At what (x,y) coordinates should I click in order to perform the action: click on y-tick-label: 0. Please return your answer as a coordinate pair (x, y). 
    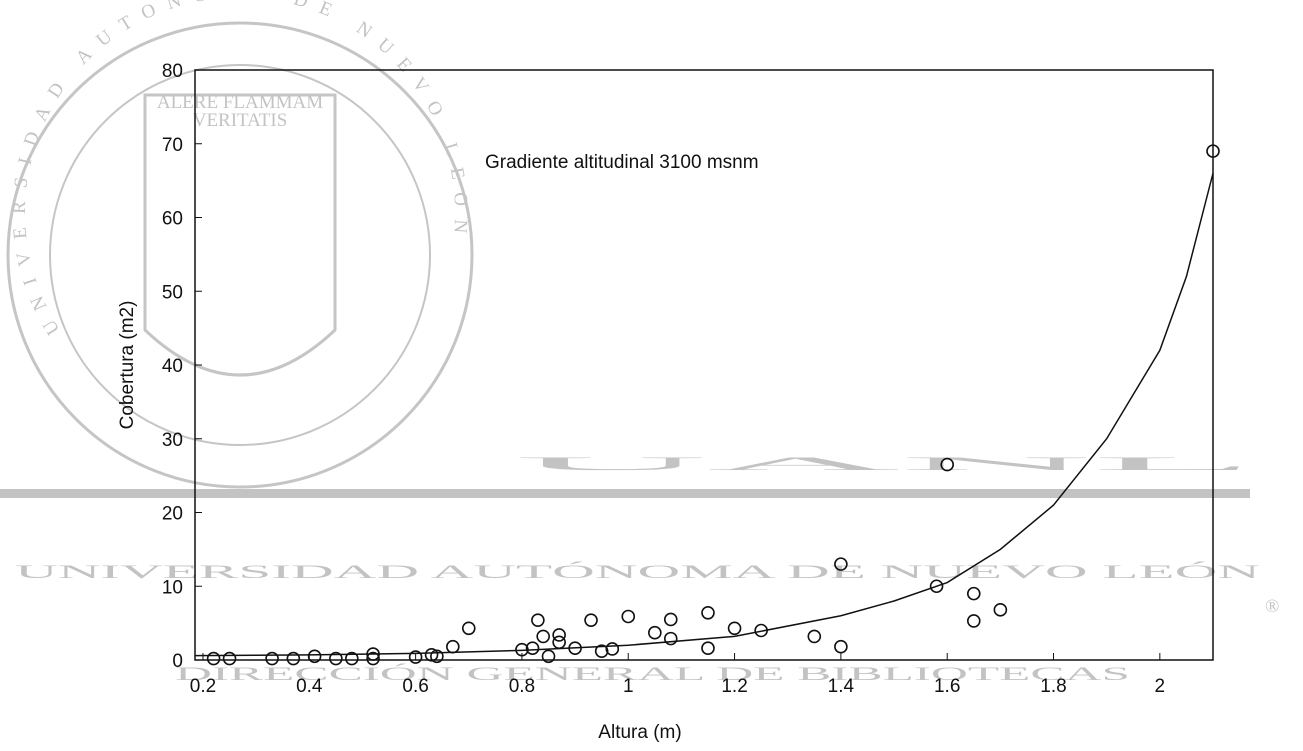
    Looking at the image, I should click on (177, 661).